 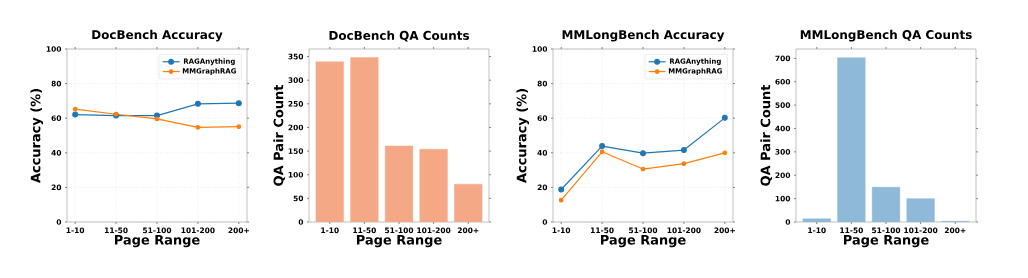 What do you see at coordinates (886, 35) in the screenshot?
I see `chart-title: MMLongBench QA Counts` at bounding box center [886, 35].